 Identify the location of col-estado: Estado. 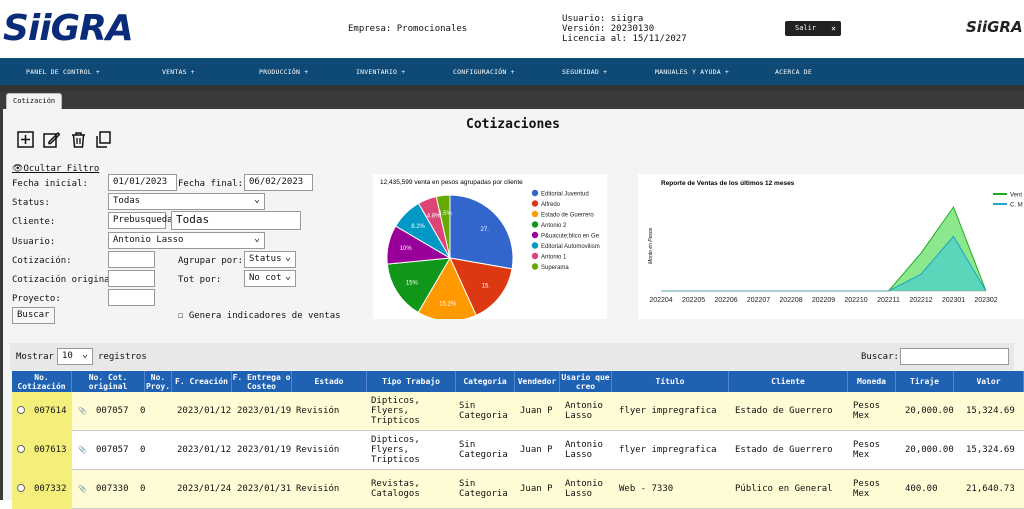
(329, 381).